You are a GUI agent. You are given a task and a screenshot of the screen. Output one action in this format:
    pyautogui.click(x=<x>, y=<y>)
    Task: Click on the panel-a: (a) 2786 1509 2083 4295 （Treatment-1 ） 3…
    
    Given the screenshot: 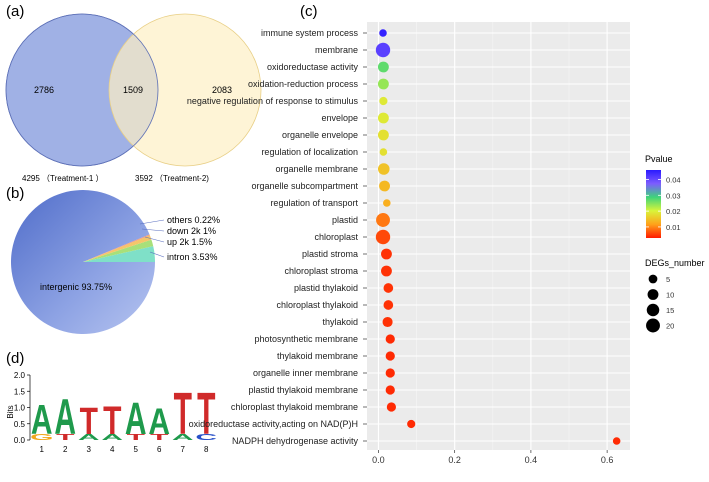 What is the action you would take?
    pyautogui.click(x=133, y=93)
    